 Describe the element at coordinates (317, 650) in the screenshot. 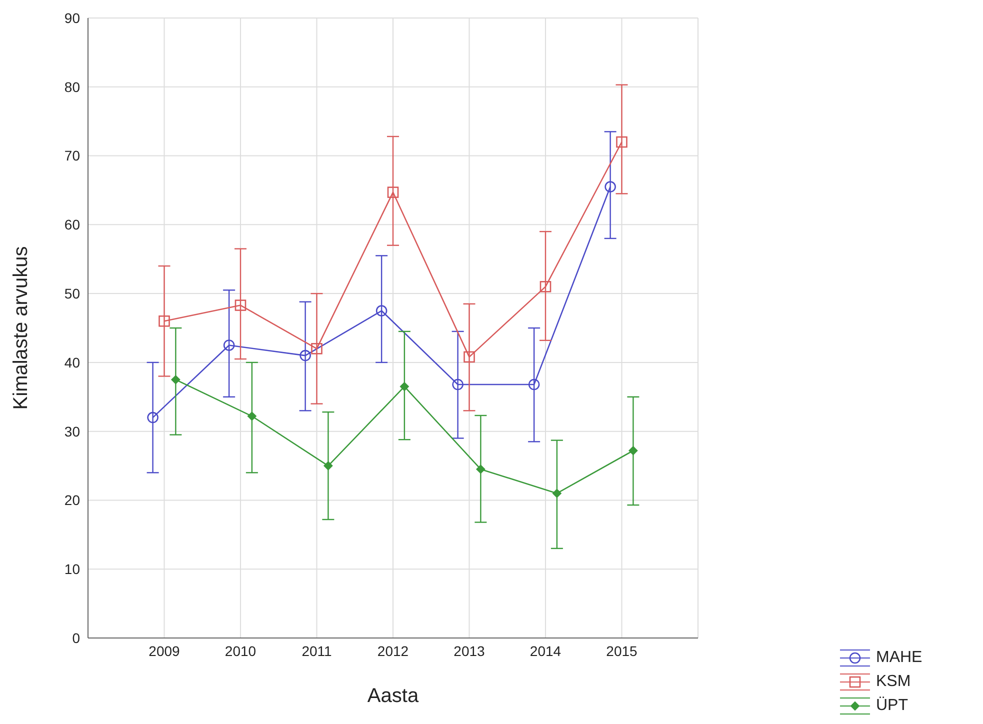

I see `x-tick-label: 2011` at that location.